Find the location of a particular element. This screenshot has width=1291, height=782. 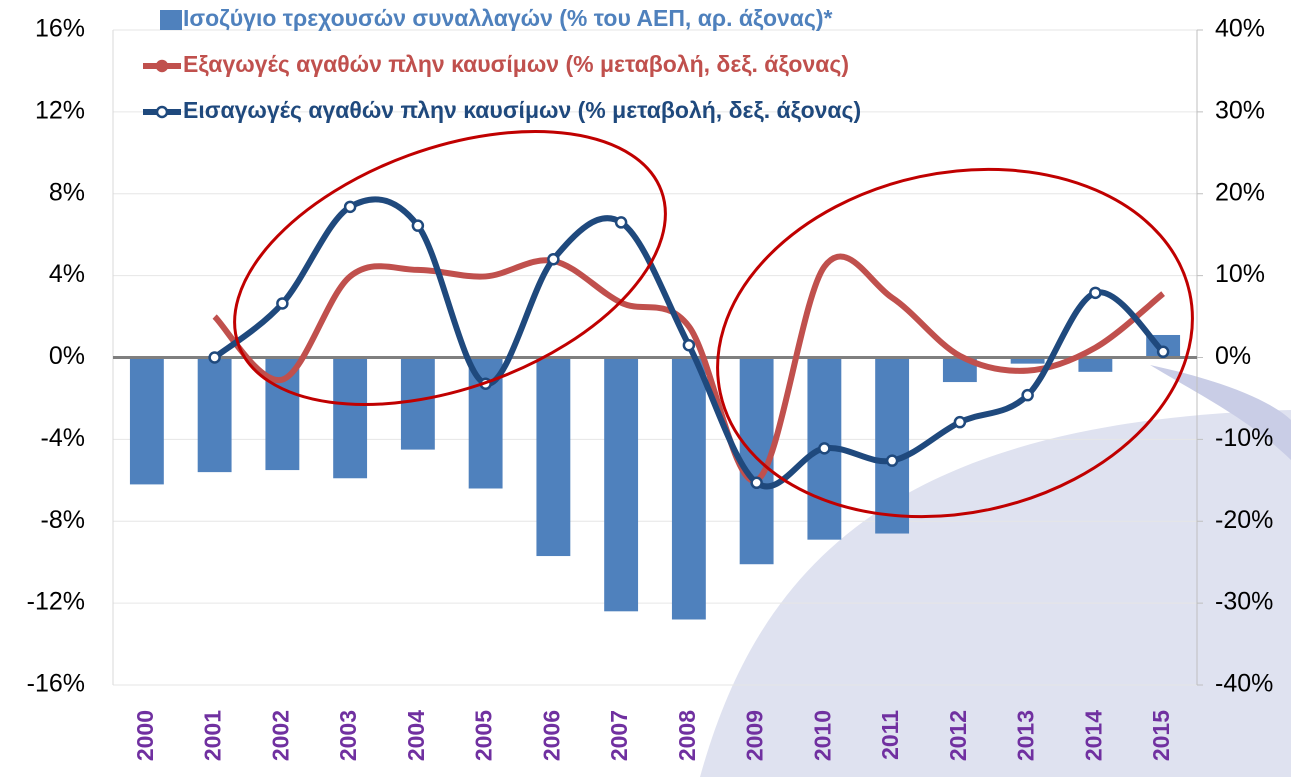

y-tick-label: 12% is located at coordinates (60, 110).